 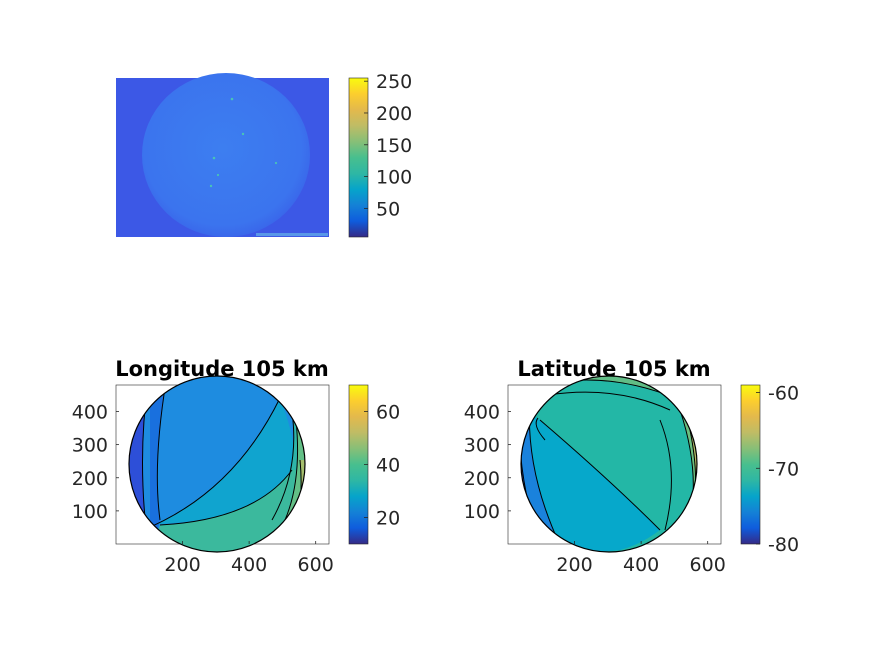 I want to click on latitude-xtick-label: 600, so click(x=708, y=565).